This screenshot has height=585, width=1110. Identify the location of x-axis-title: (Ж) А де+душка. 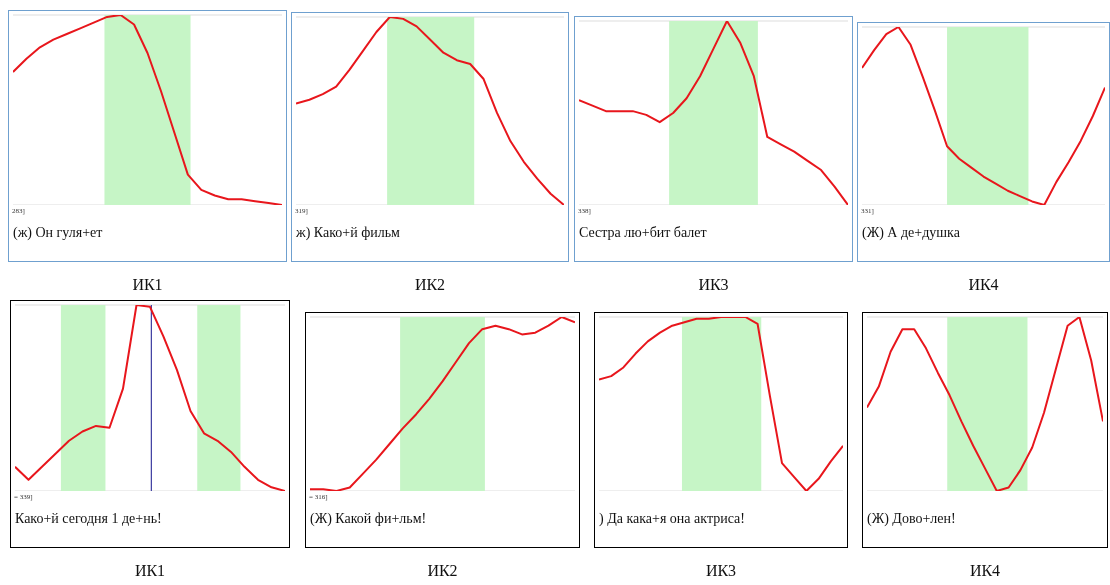
(911, 233).